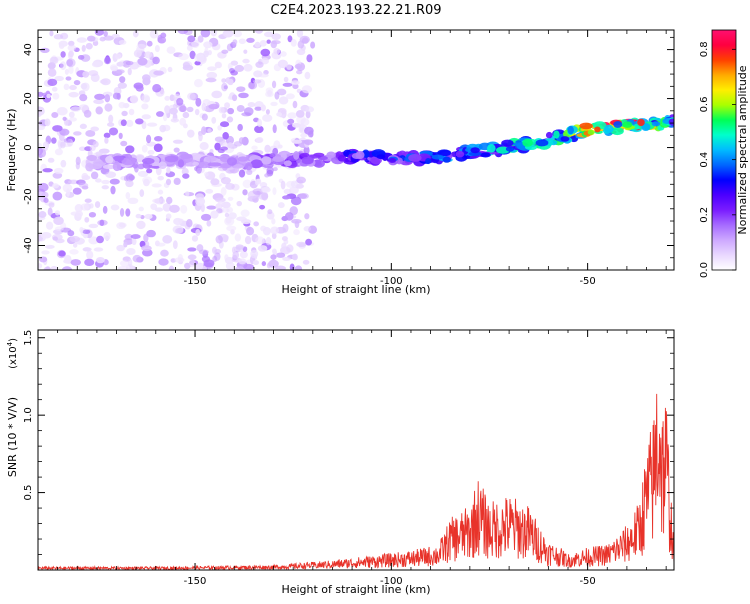 This screenshot has width=750, height=604. What do you see at coordinates (355, 10) in the screenshot?
I see `chart-title: C2E4.2023.193.22.21.R09` at bounding box center [355, 10].